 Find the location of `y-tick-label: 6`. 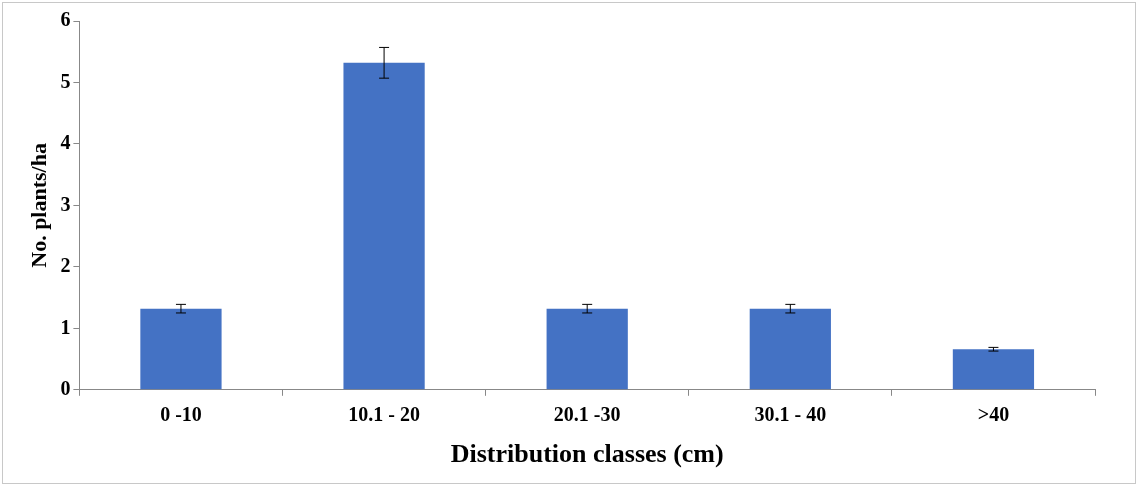

y-tick-label: 6 is located at coordinates (65, 19).